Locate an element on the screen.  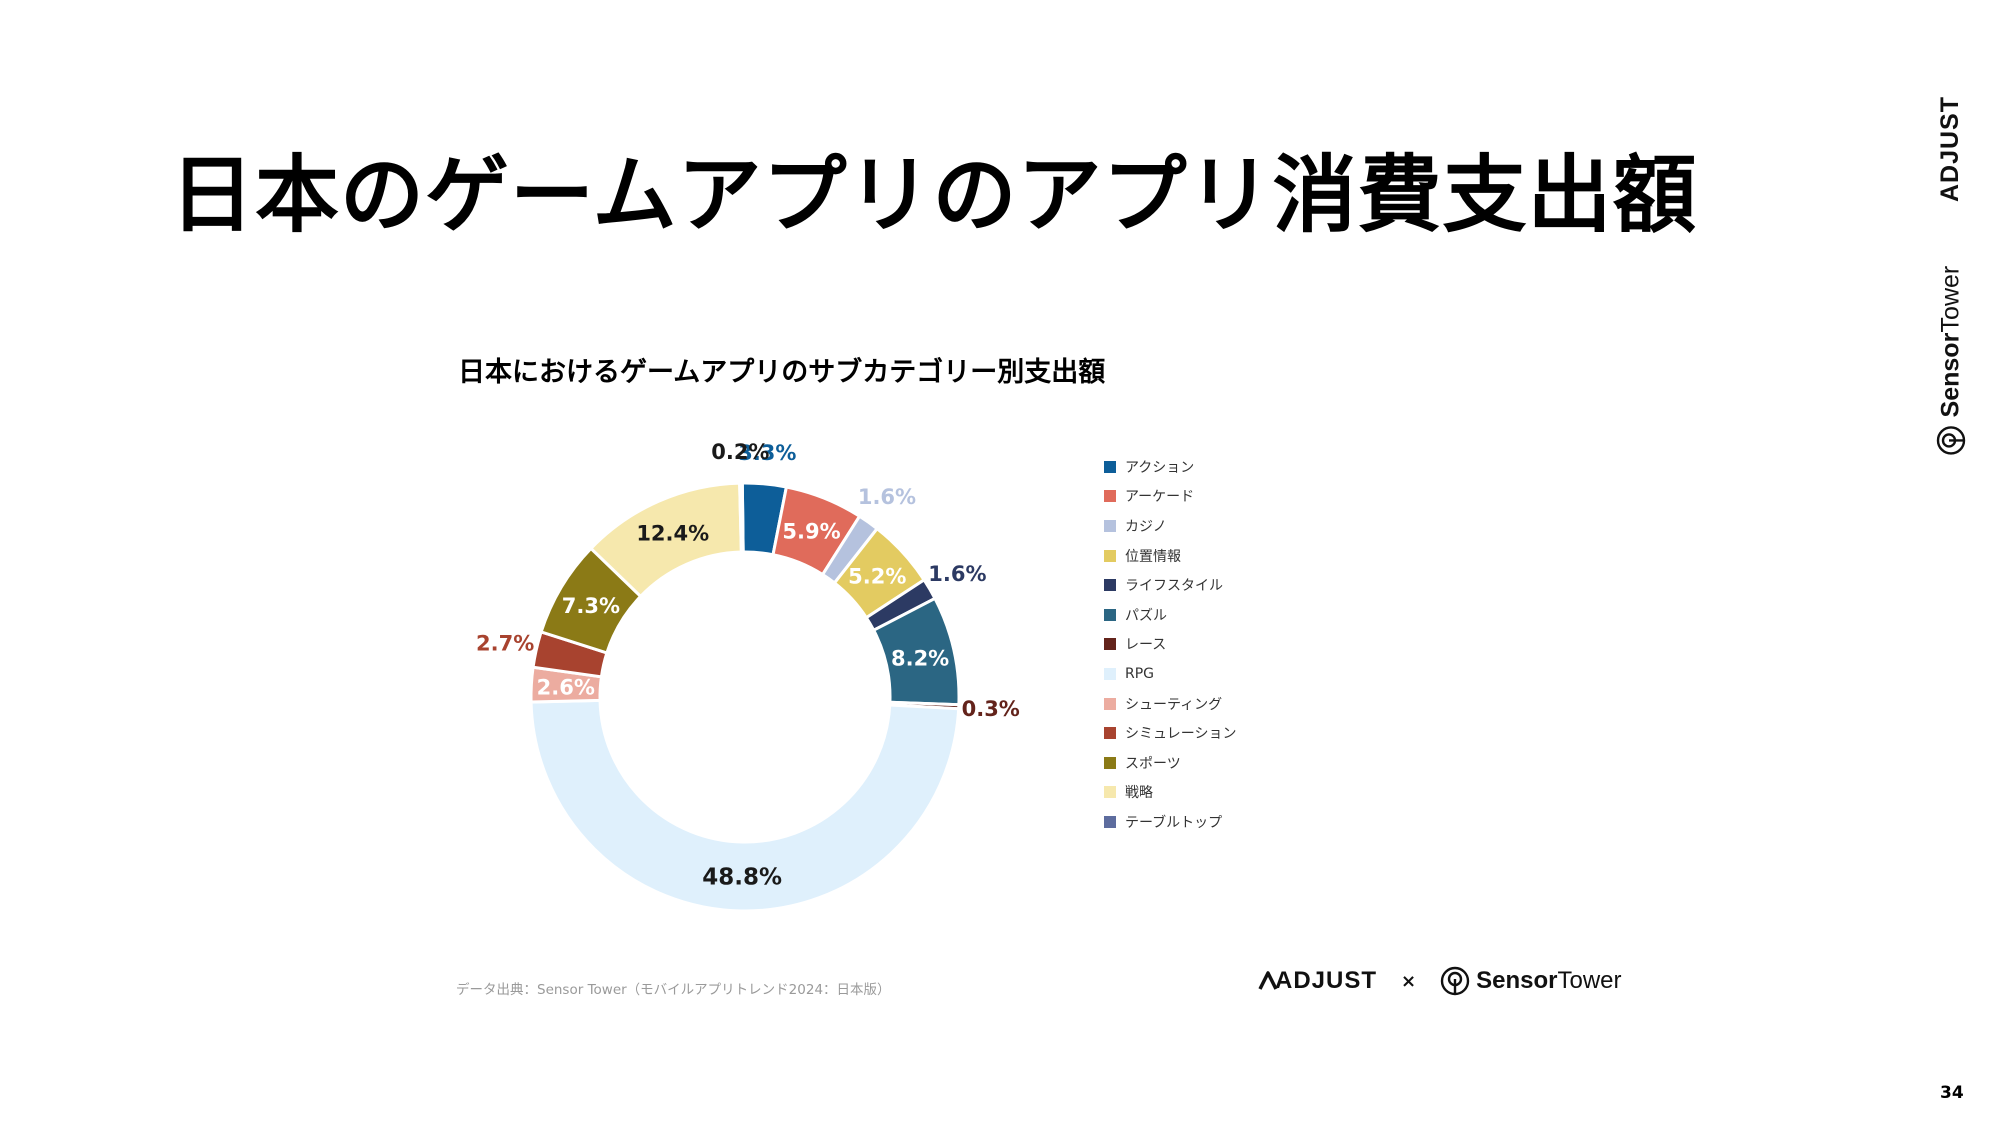
side-sensor-tower-logo: Sensor Tower is located at coordinates (1951, 360).